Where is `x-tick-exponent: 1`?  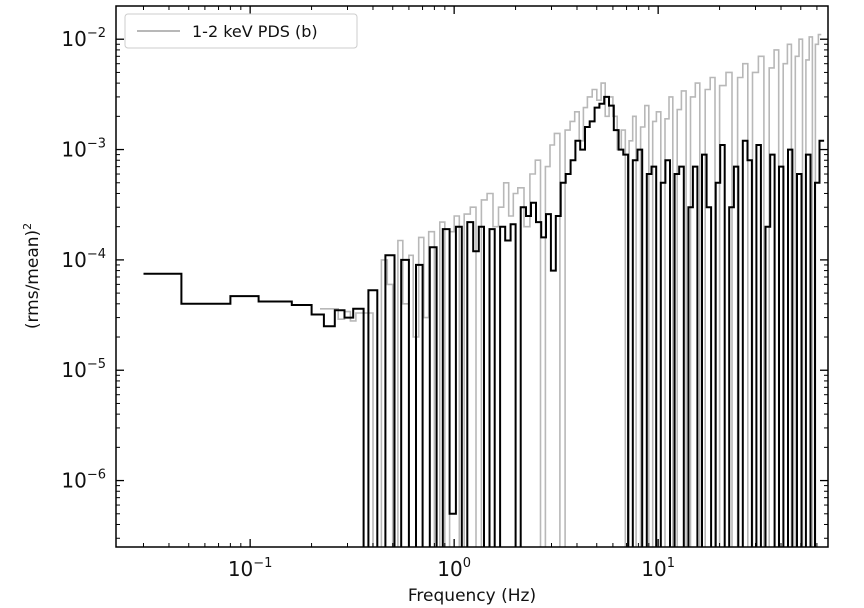
x-tick-exponent: 1 is located at coordinates (671, 563).